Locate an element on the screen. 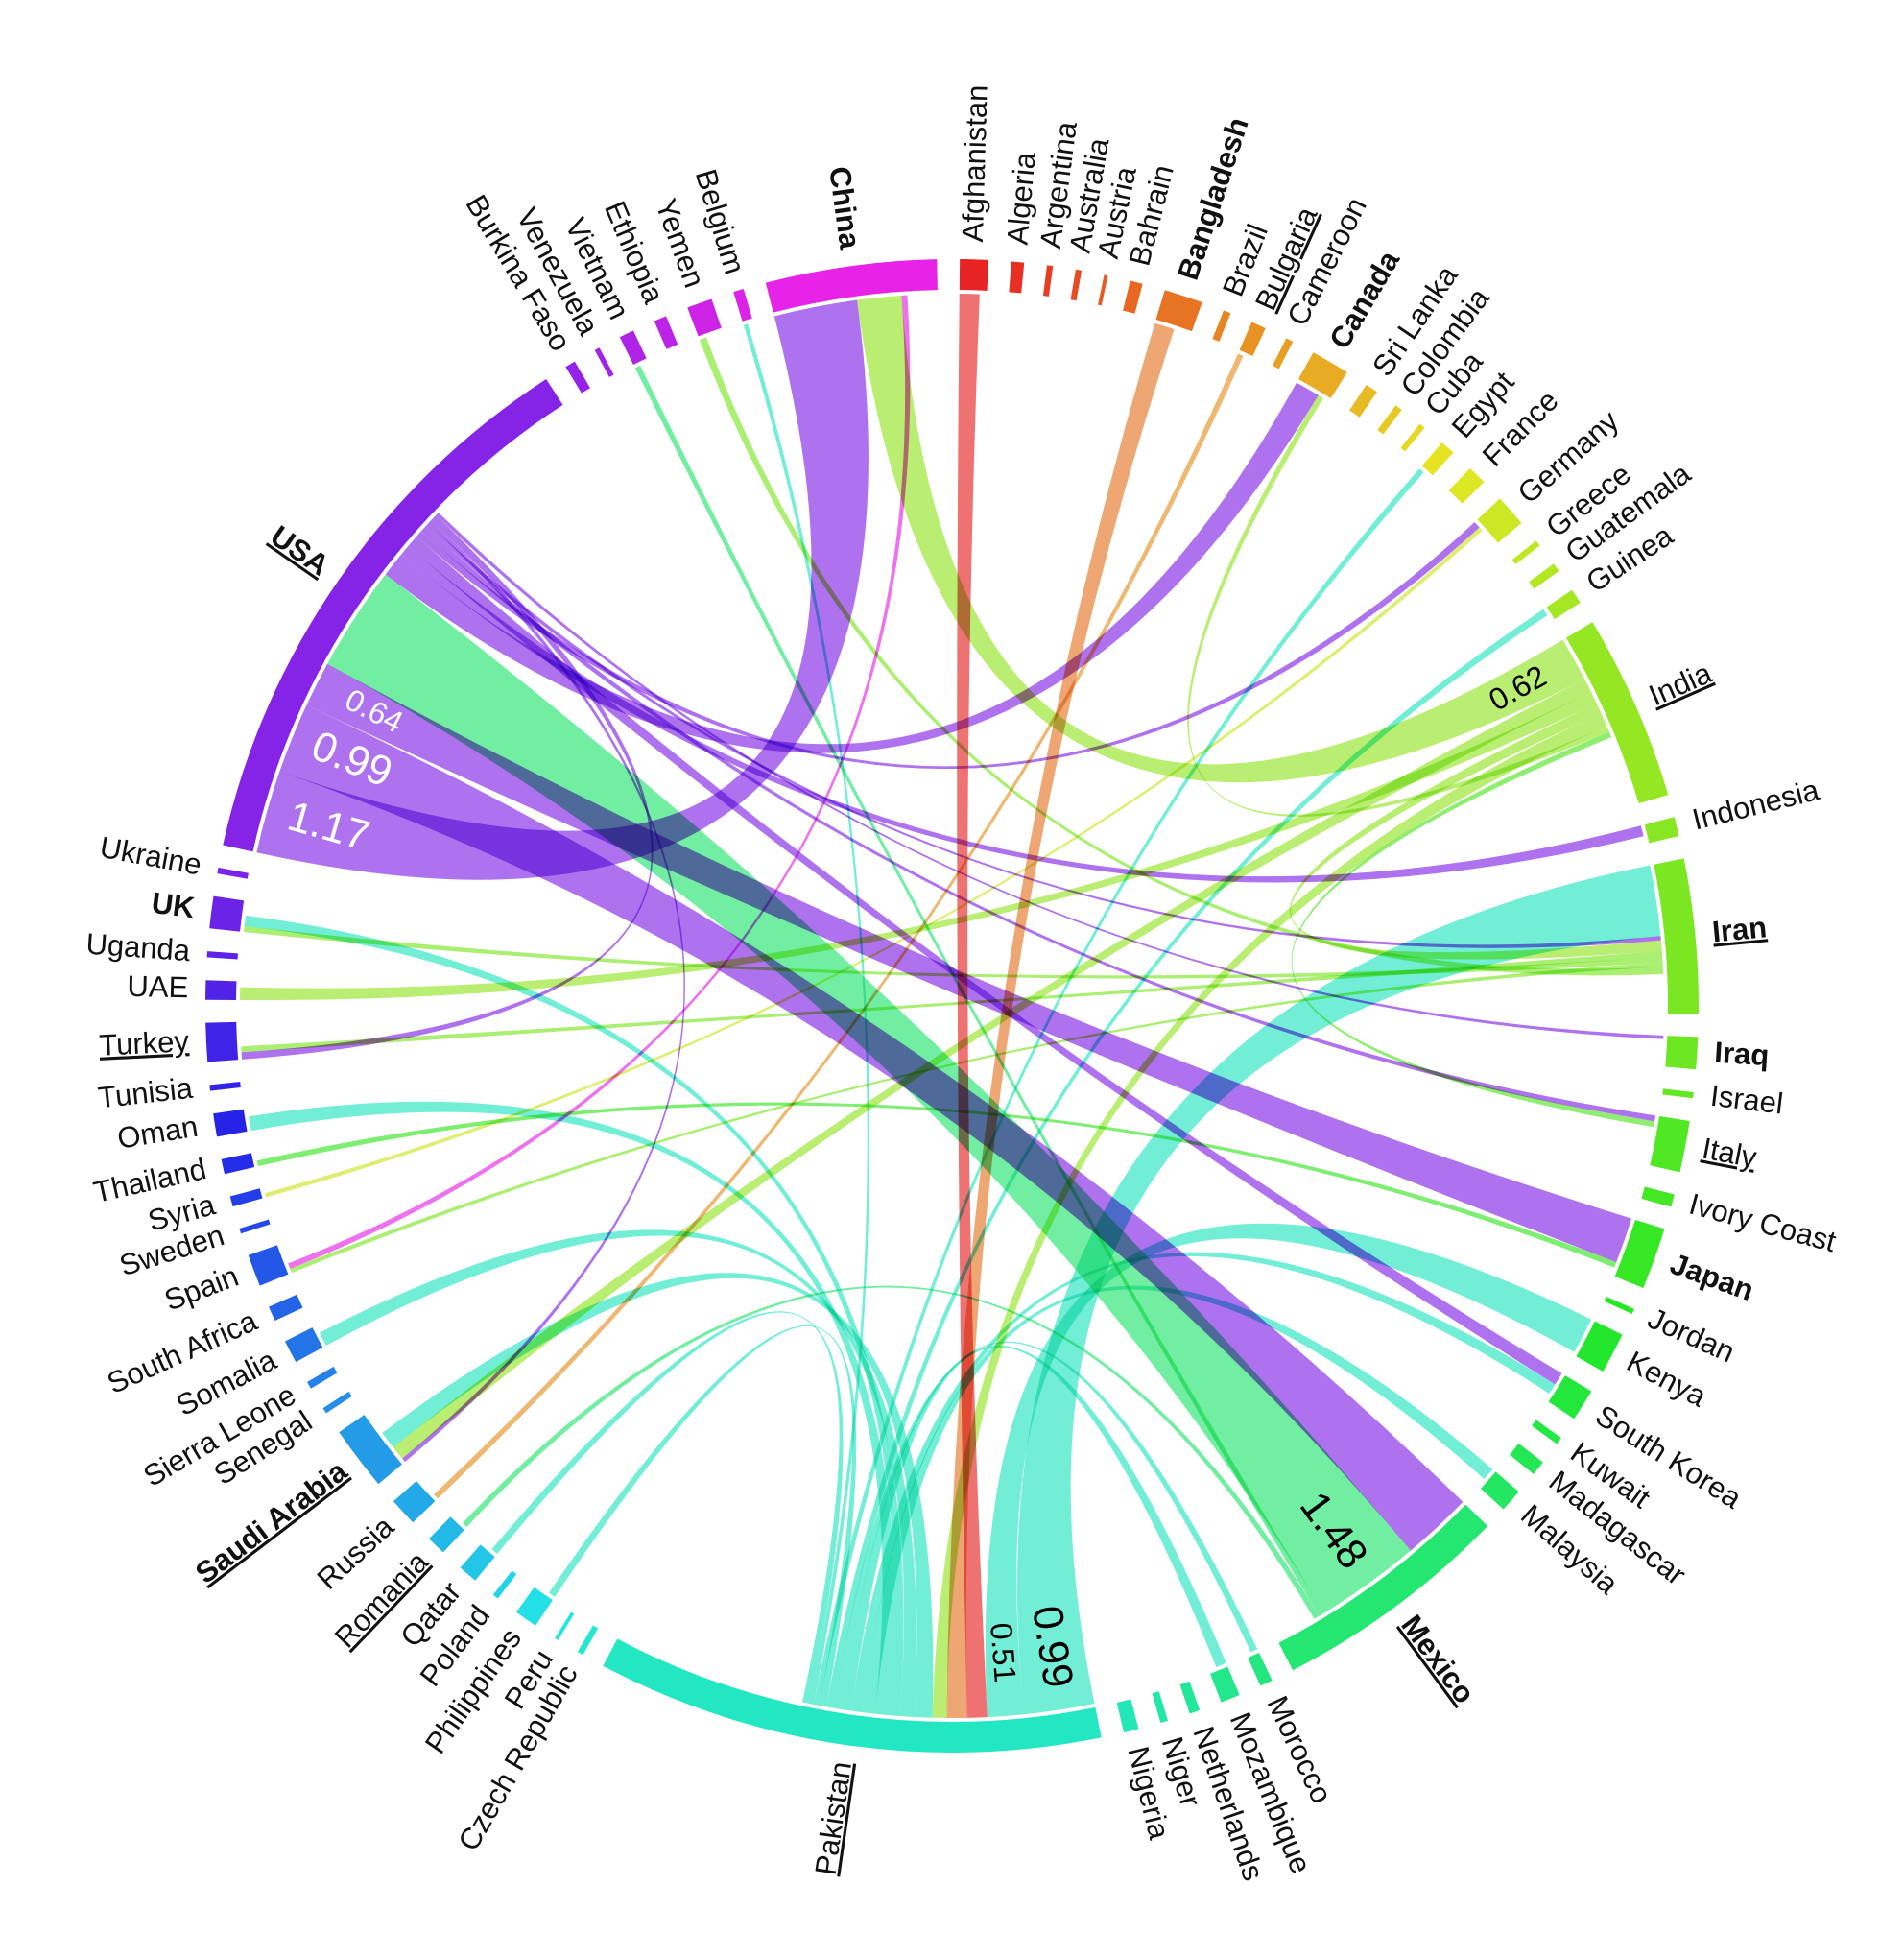 The width and height of the screenshot is (1904, 1957). node-arc-syria is located at coordinates (246, 1197).